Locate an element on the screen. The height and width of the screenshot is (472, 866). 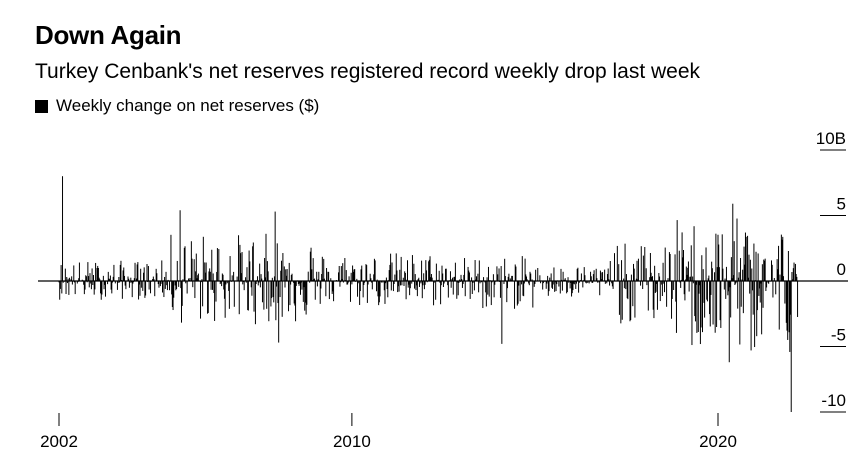
y-tick-label: -10 is located at coordinates (833, 400).